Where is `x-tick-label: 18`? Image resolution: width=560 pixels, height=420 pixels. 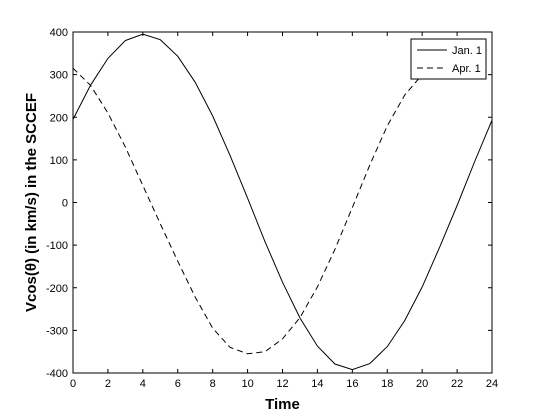 x-tick-label: 18 is located at coordinates (387, 384).